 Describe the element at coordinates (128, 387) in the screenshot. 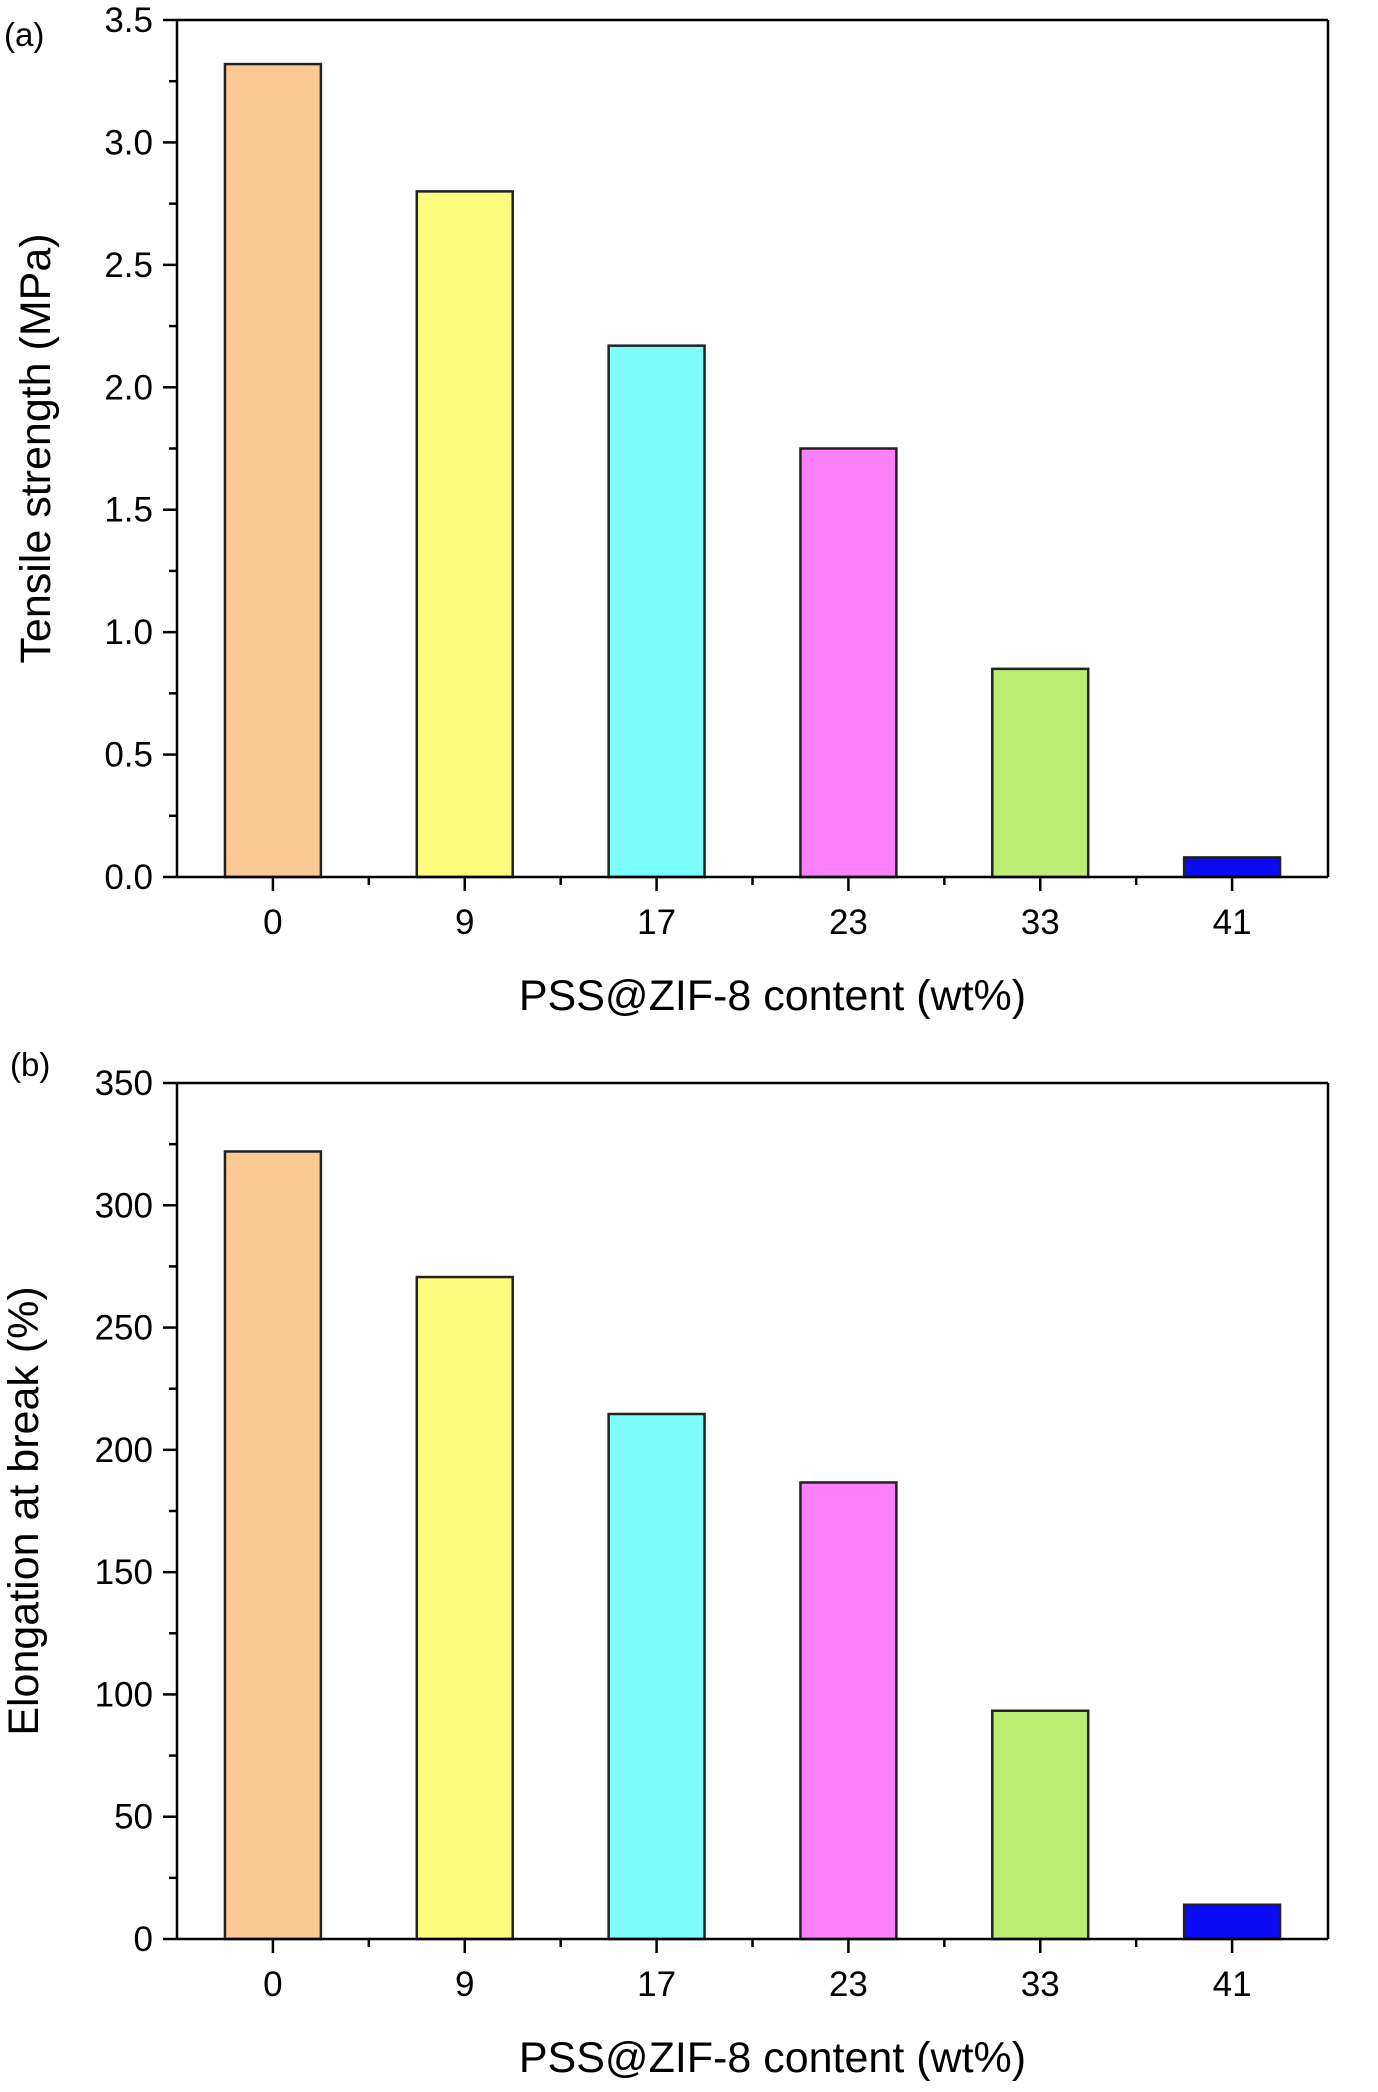

I see `y-tick-label: 2.0` at that location.